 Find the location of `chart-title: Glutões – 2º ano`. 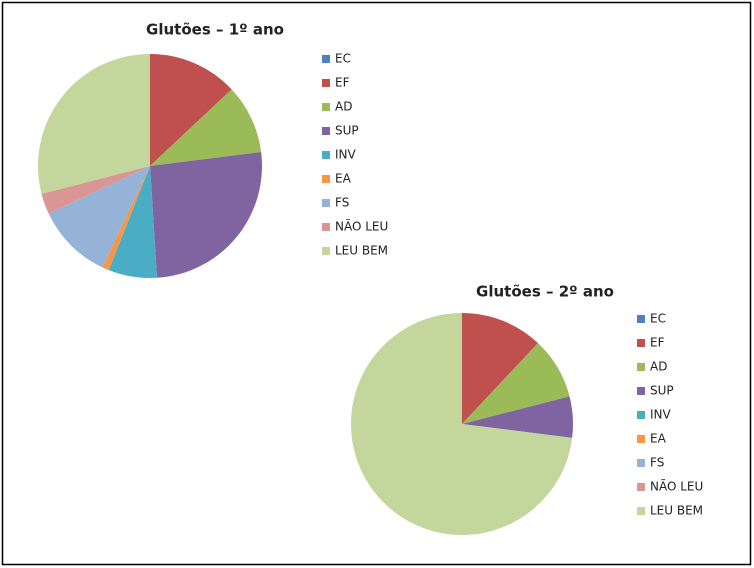

chart-title: Glutões – 2º ano is located at coordinates (545, 292).